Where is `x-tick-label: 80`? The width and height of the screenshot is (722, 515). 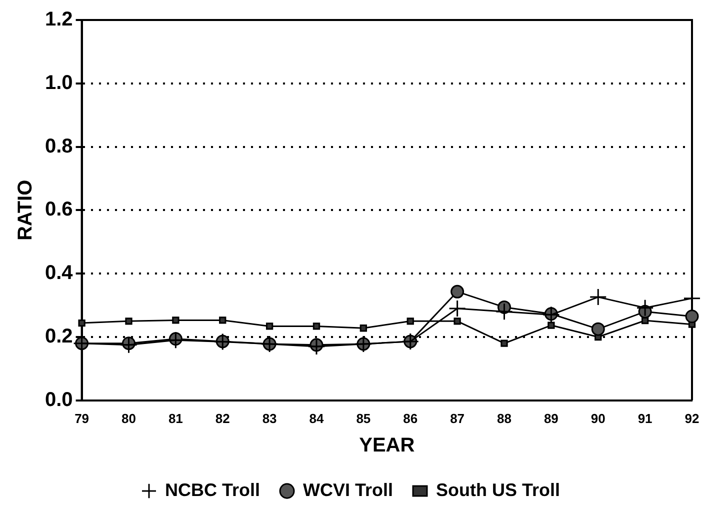 x-tick-label: 80 is located at coordinates (129, 418).